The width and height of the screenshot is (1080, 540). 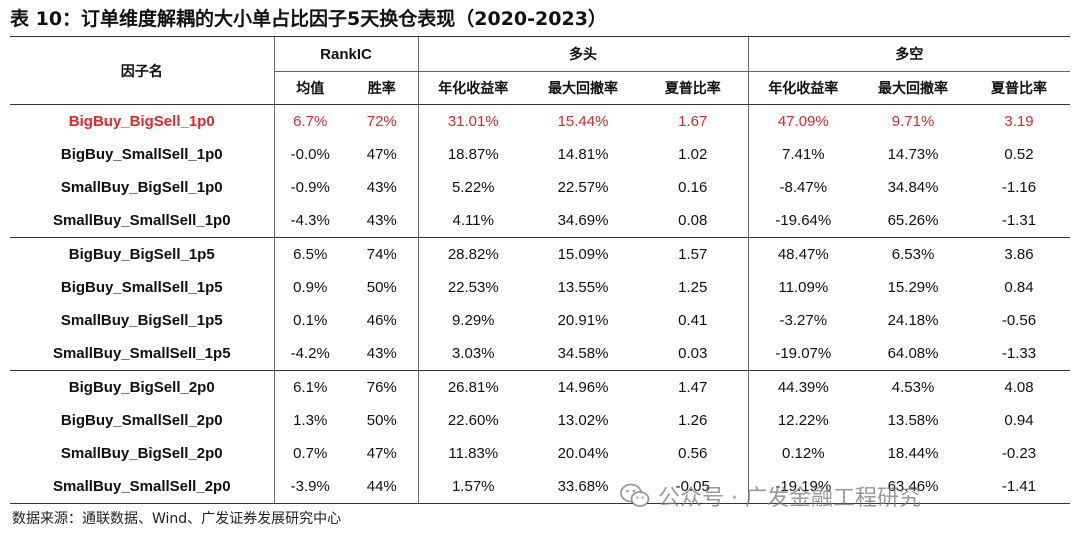 What do you see at coordinates (309, 221) in the screenshot?
I see `ic-mean-cell: -4.3%` at bounding box center [309, 221].